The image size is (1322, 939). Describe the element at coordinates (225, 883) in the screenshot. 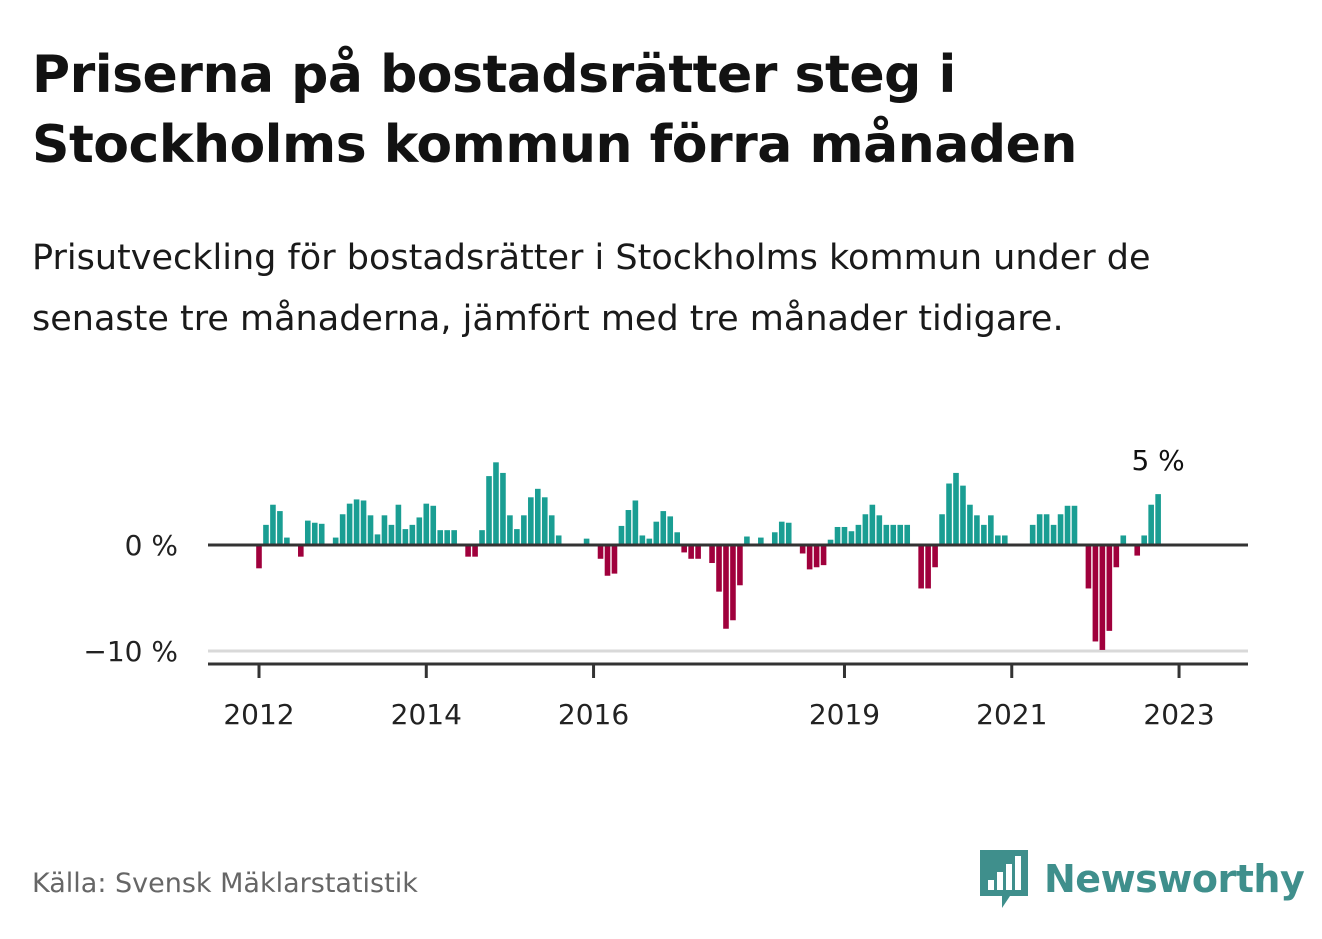

I see `source-note: Källa: Svensk Mäklarstatistik` at that location.